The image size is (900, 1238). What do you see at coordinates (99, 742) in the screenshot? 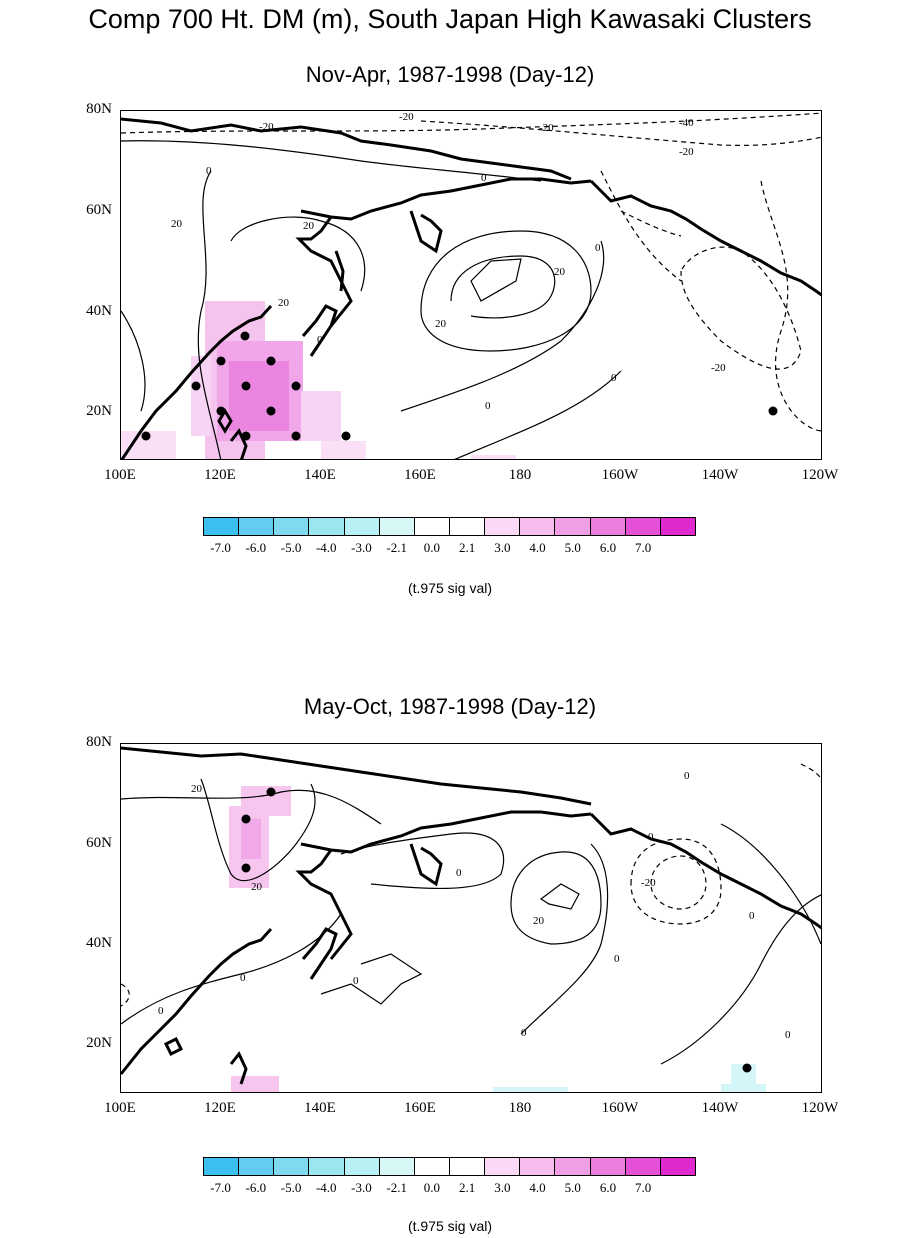
I see `lat-label-80n: 80N` at bounding box center [99, 742].